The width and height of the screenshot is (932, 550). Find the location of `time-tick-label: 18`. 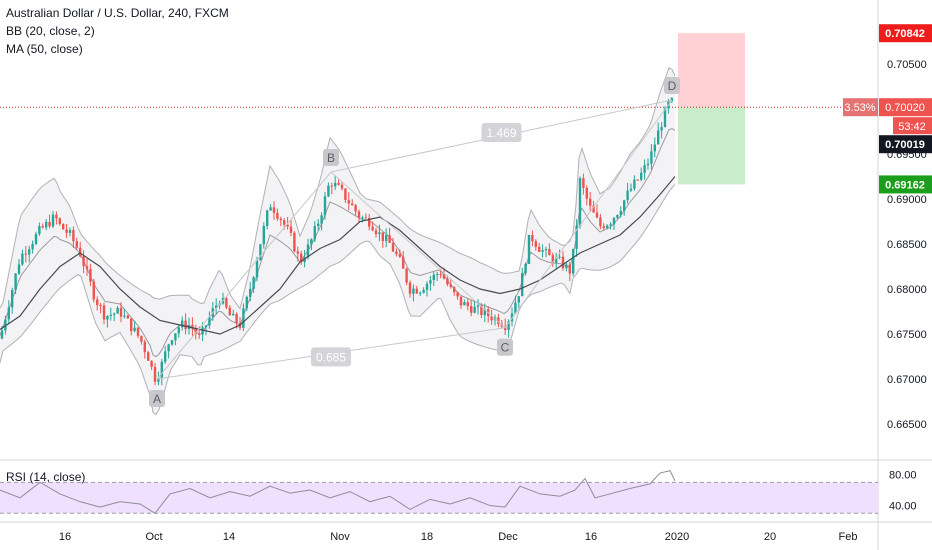

time-tick-label: 18 is located at coordinates (427, 537).